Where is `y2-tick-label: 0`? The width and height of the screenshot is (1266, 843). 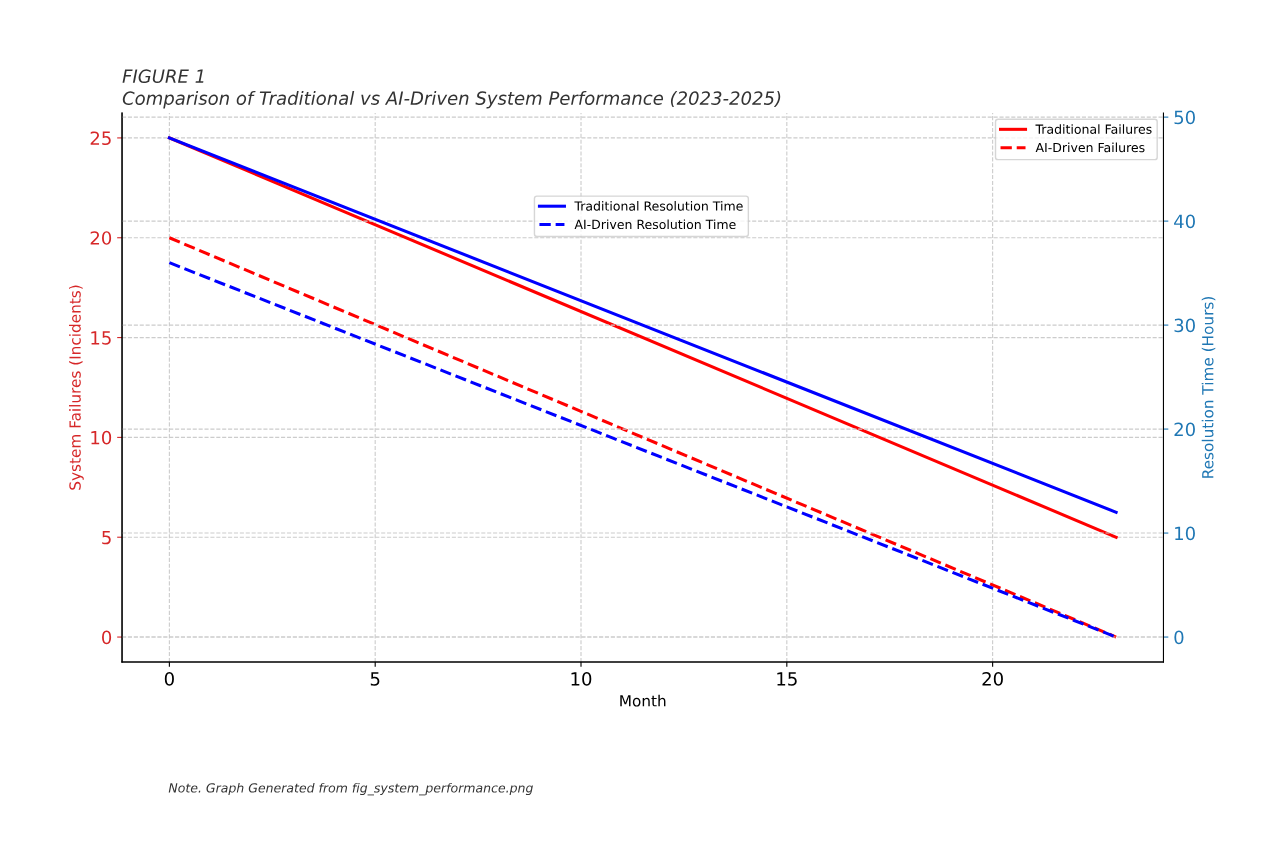
y2-tick-label: 0 is located at coordinates (1179, 637).